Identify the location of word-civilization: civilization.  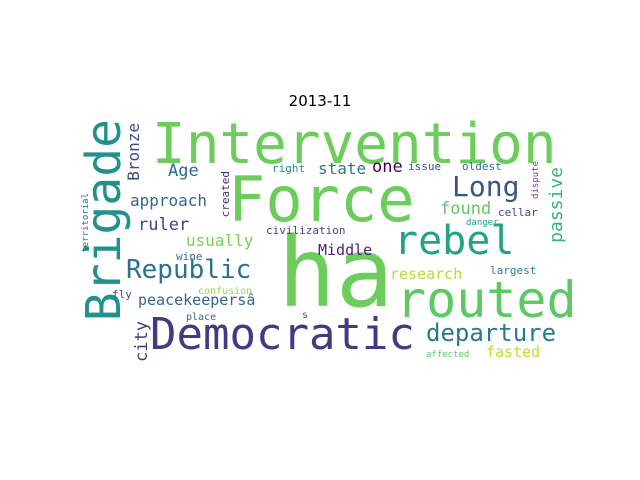
(306, 230).